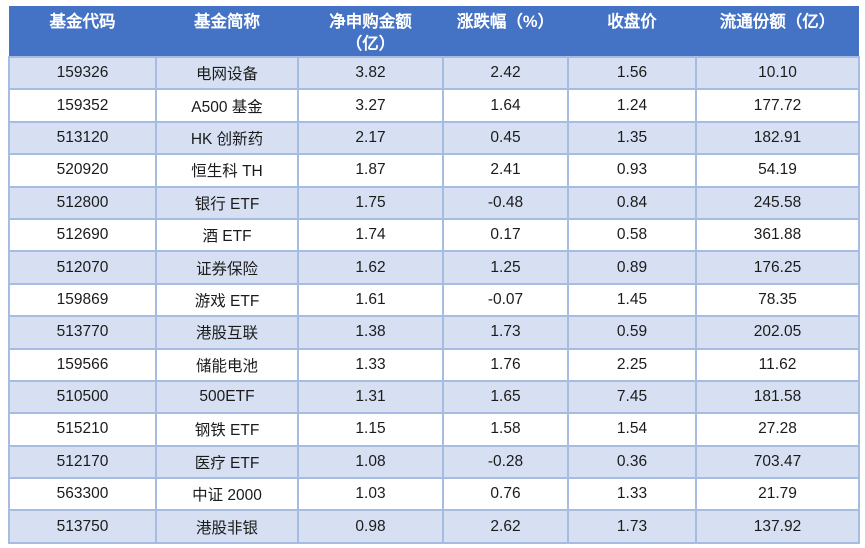 This screenshot has height=548, width=865. I want to click on cell-net-subscription: 1.75, so click(370, 202).